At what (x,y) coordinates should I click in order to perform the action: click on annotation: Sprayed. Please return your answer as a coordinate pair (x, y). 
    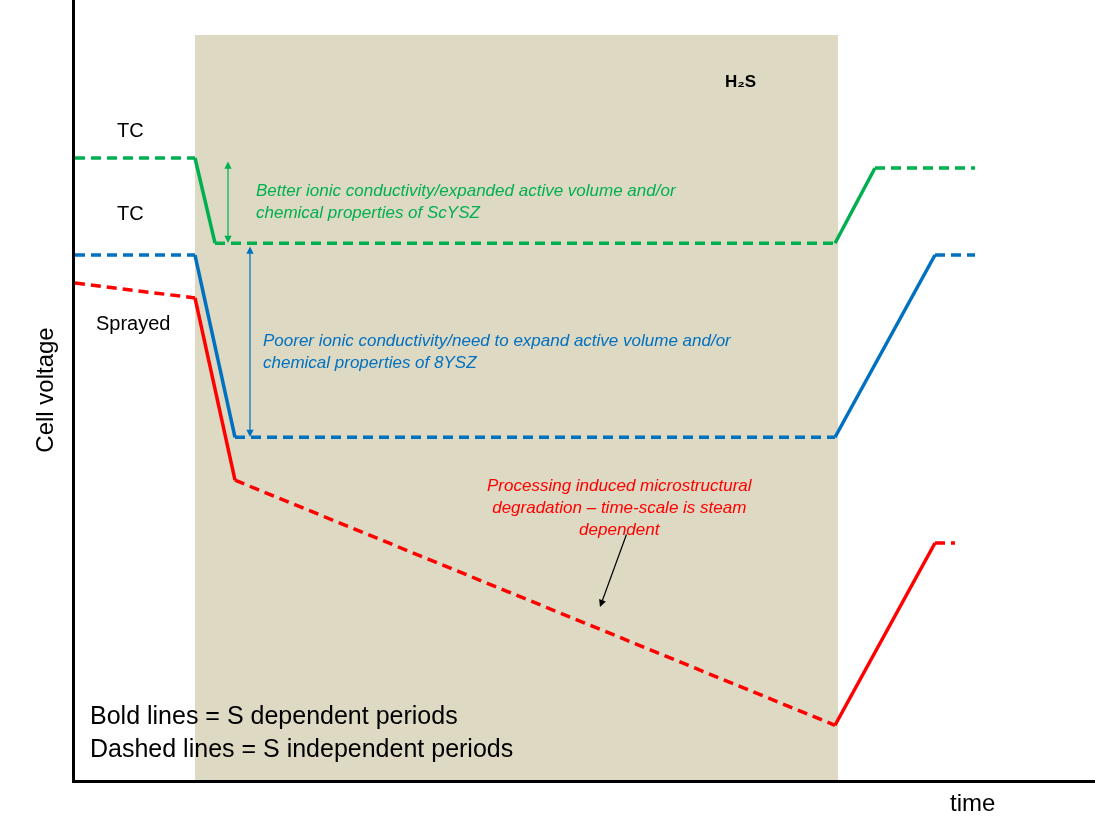
    Looking at the image, I should click on (133, 323).